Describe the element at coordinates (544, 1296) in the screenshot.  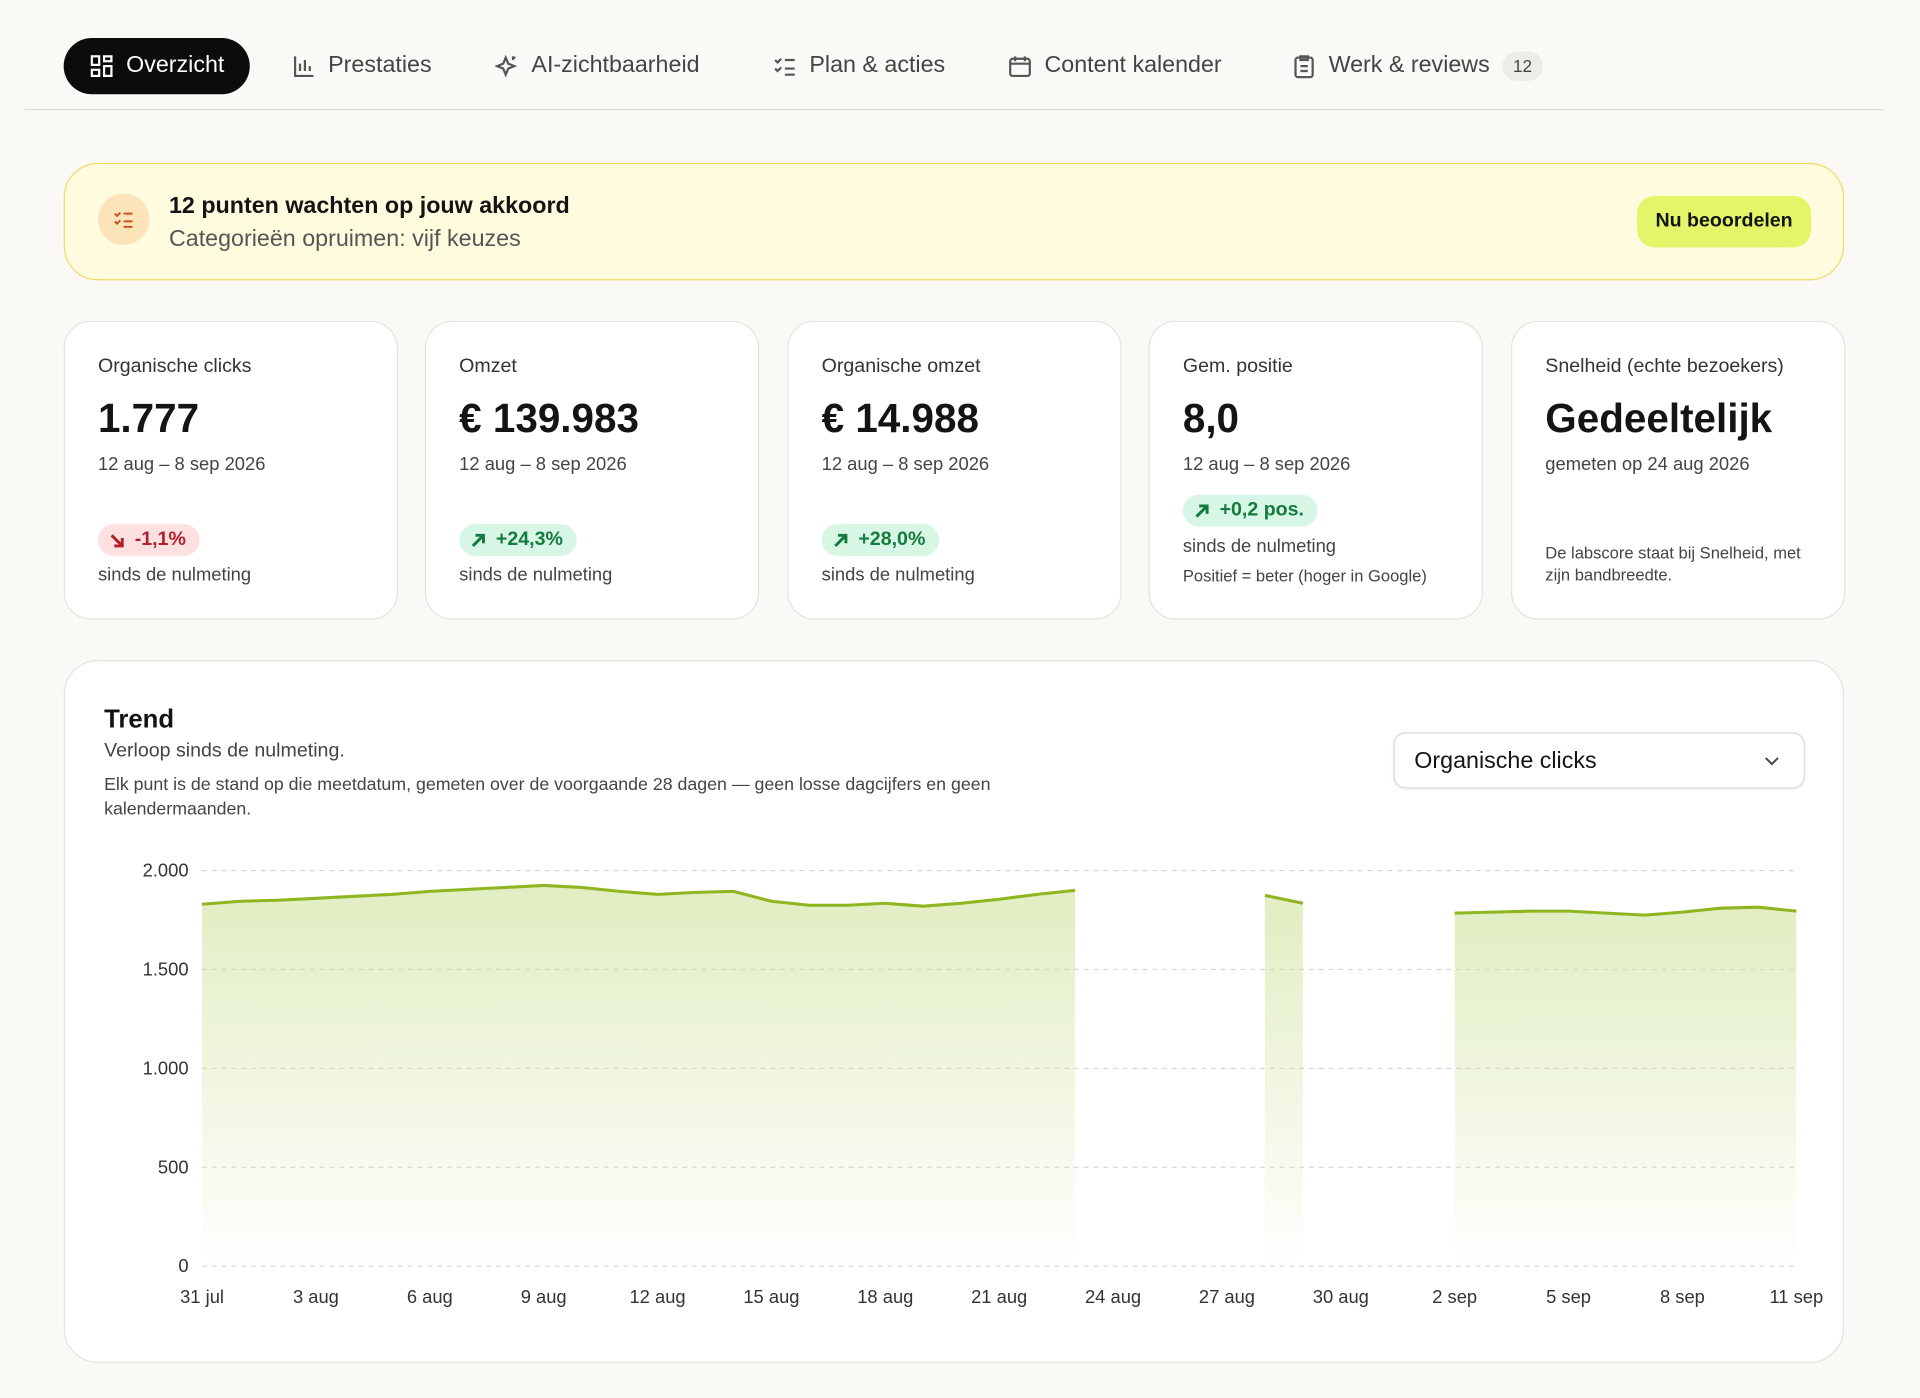
I see `x-tick-label: 9 aug` at that location.